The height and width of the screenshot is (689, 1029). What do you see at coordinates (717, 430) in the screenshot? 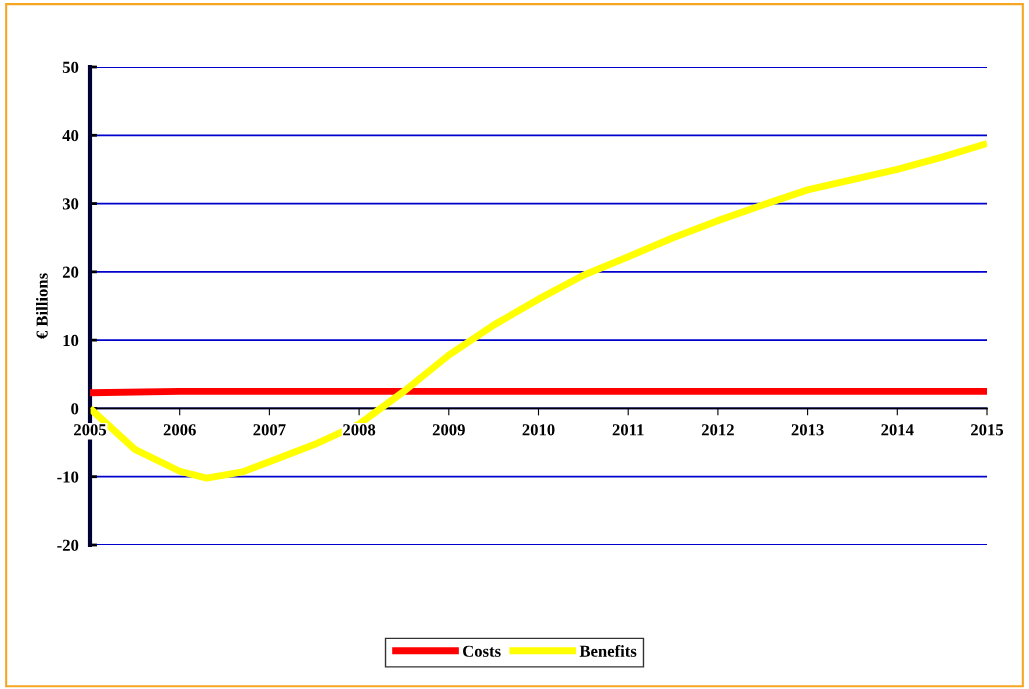
I see `x-tick-label: 2012` at bounding box center [717, 430].